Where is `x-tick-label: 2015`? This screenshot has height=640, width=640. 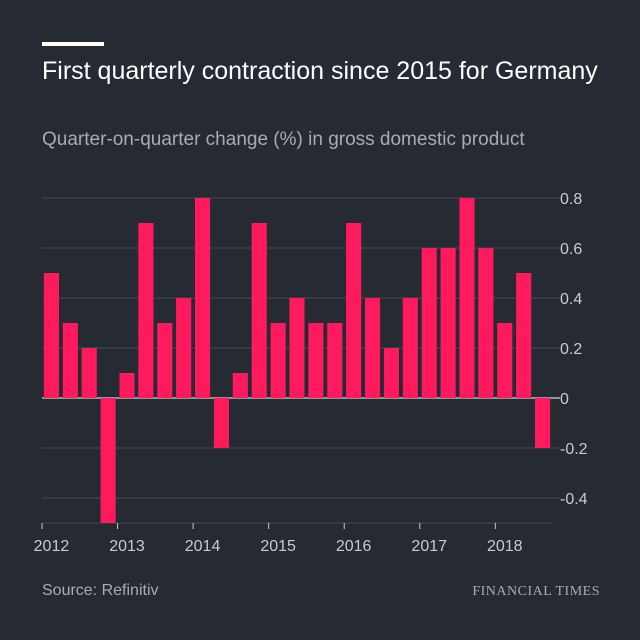
x-tick-label: 2015 is located at coordinates (278, 546).